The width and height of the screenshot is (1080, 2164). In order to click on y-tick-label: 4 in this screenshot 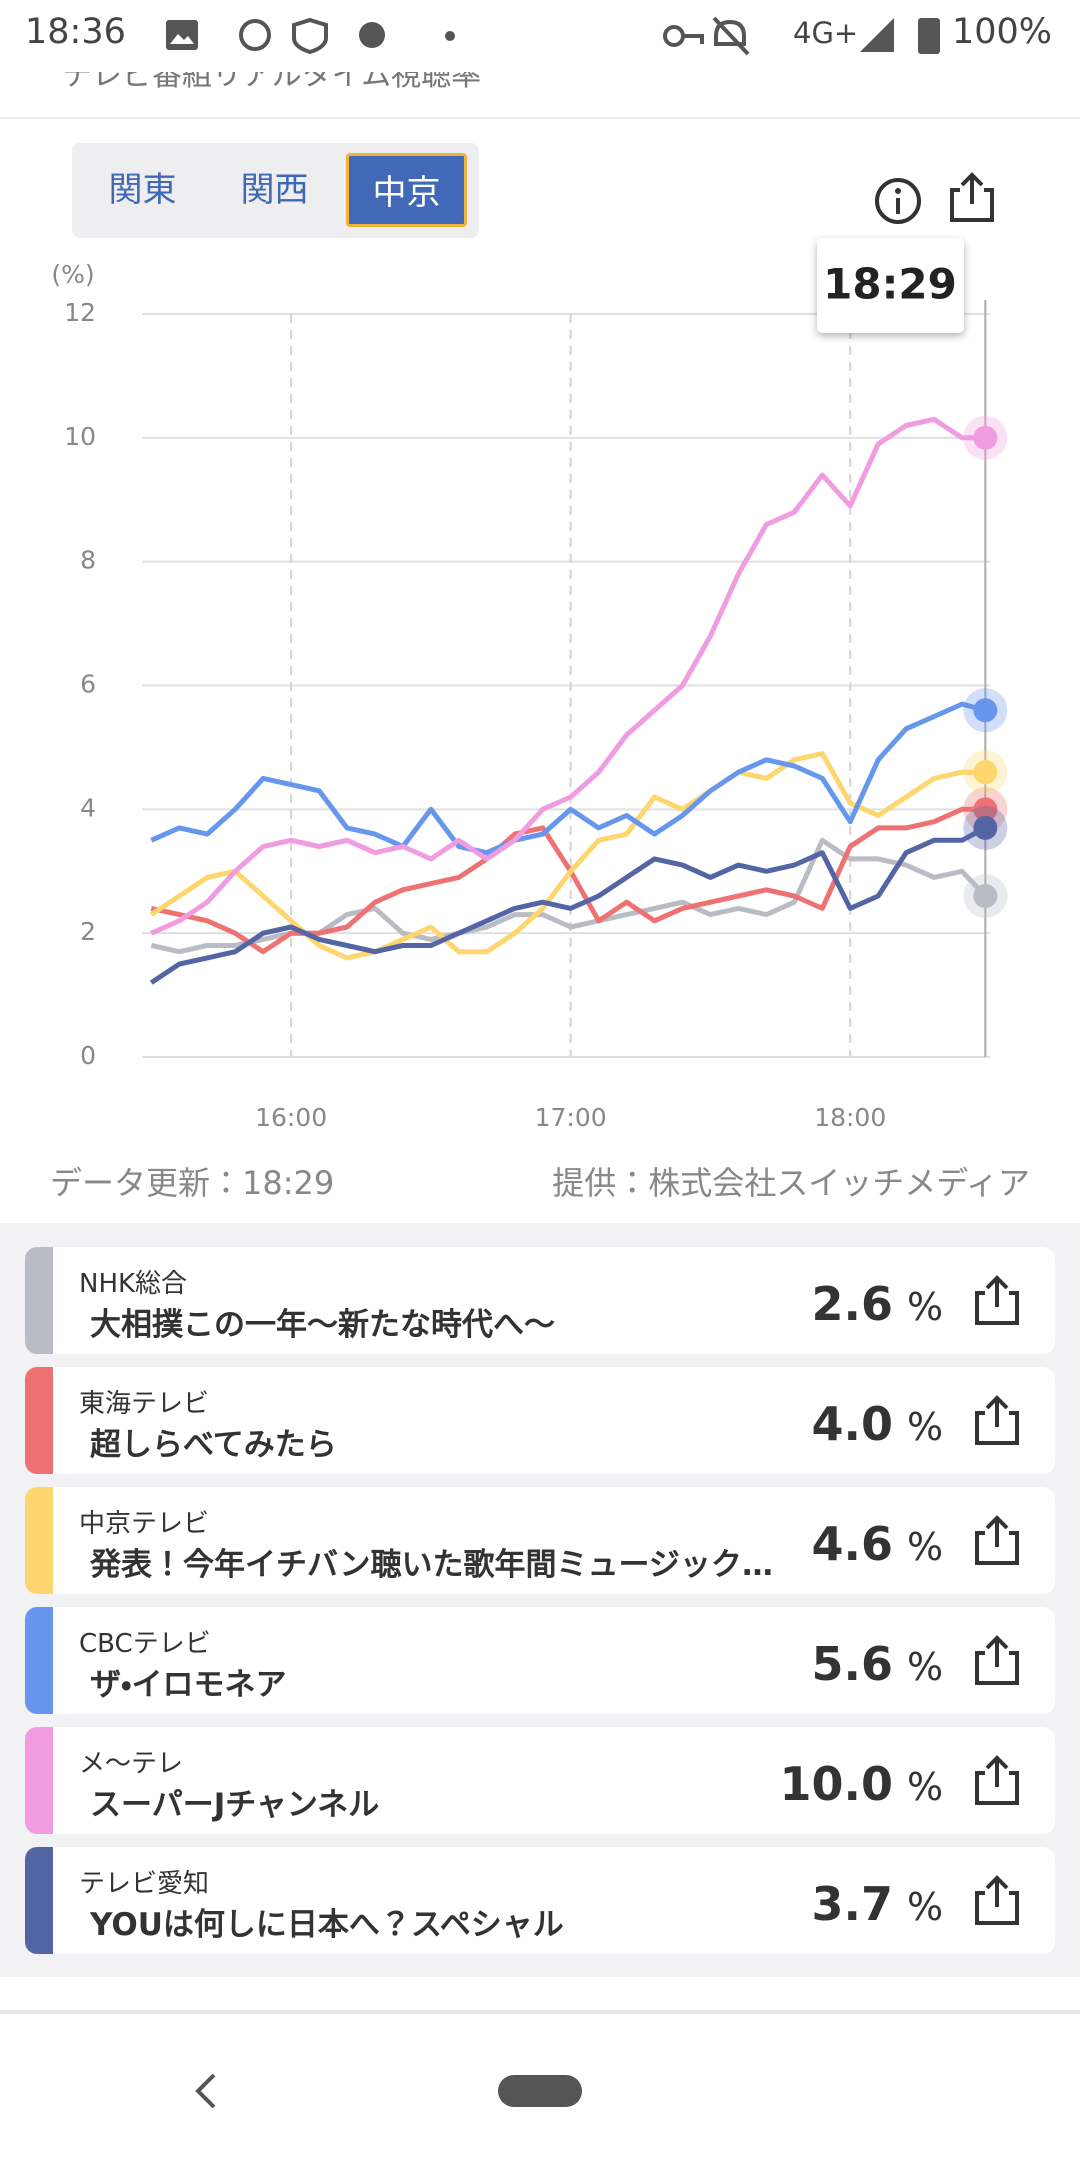, I will do `click(88, 807)`.